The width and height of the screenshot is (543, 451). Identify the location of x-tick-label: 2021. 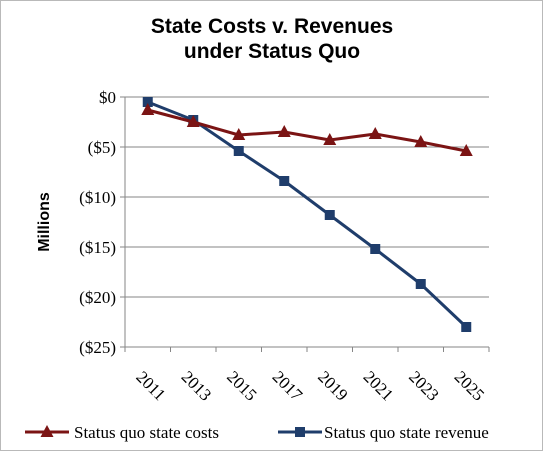
(378, 385).